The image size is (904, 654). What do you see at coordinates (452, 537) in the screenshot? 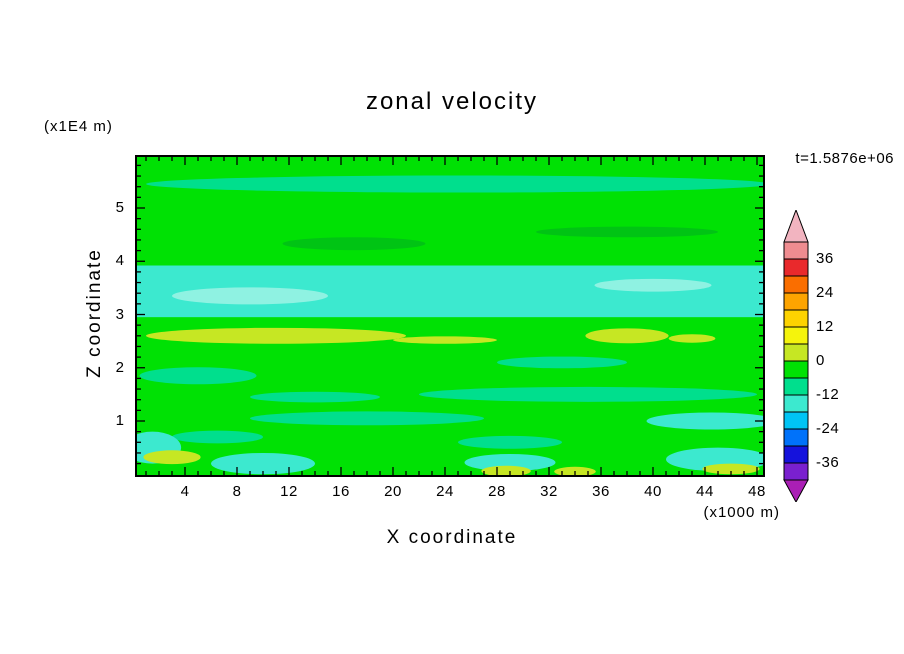
I see `x-axis-title: X coordinate` at bounding box center [452, 537].